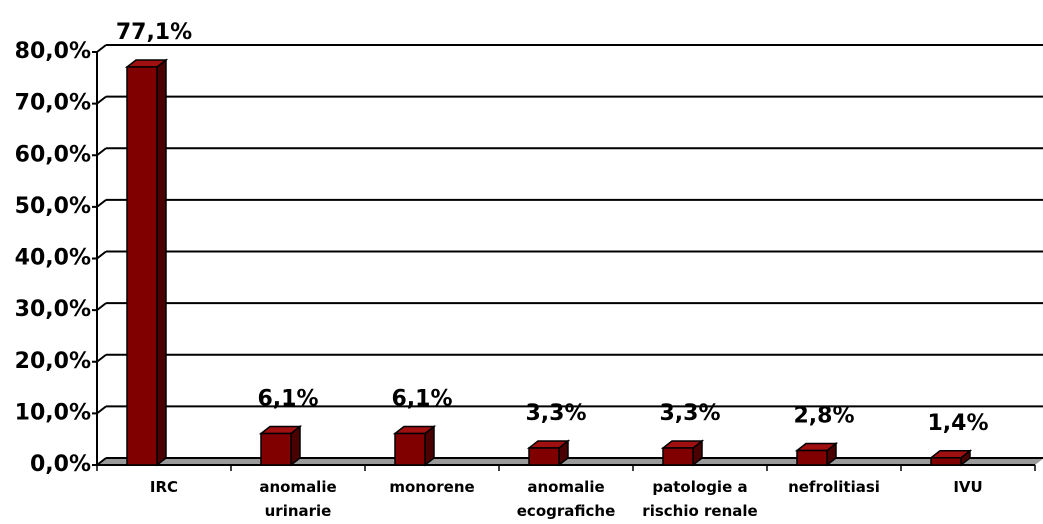  What do you see at coordinates (298, 499) in the screenshot?
I see `x-tick-label: anomalie urinarie` at bounding box center [298, 499].